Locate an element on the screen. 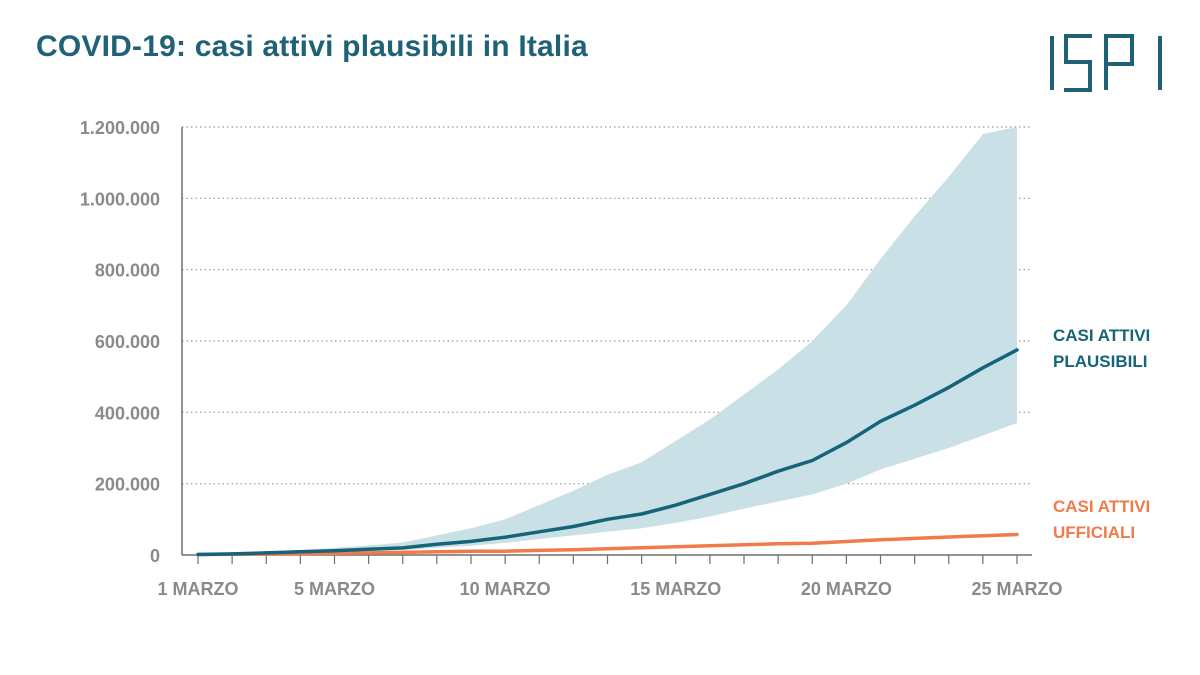  official-series-label: UFFICIALI is located at coordinates (1094, 532).